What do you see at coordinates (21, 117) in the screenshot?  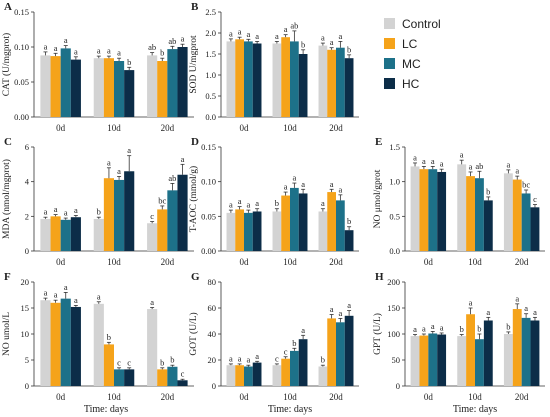 I see `y-tick-label: 0.00` at bounding box center [21, 117].